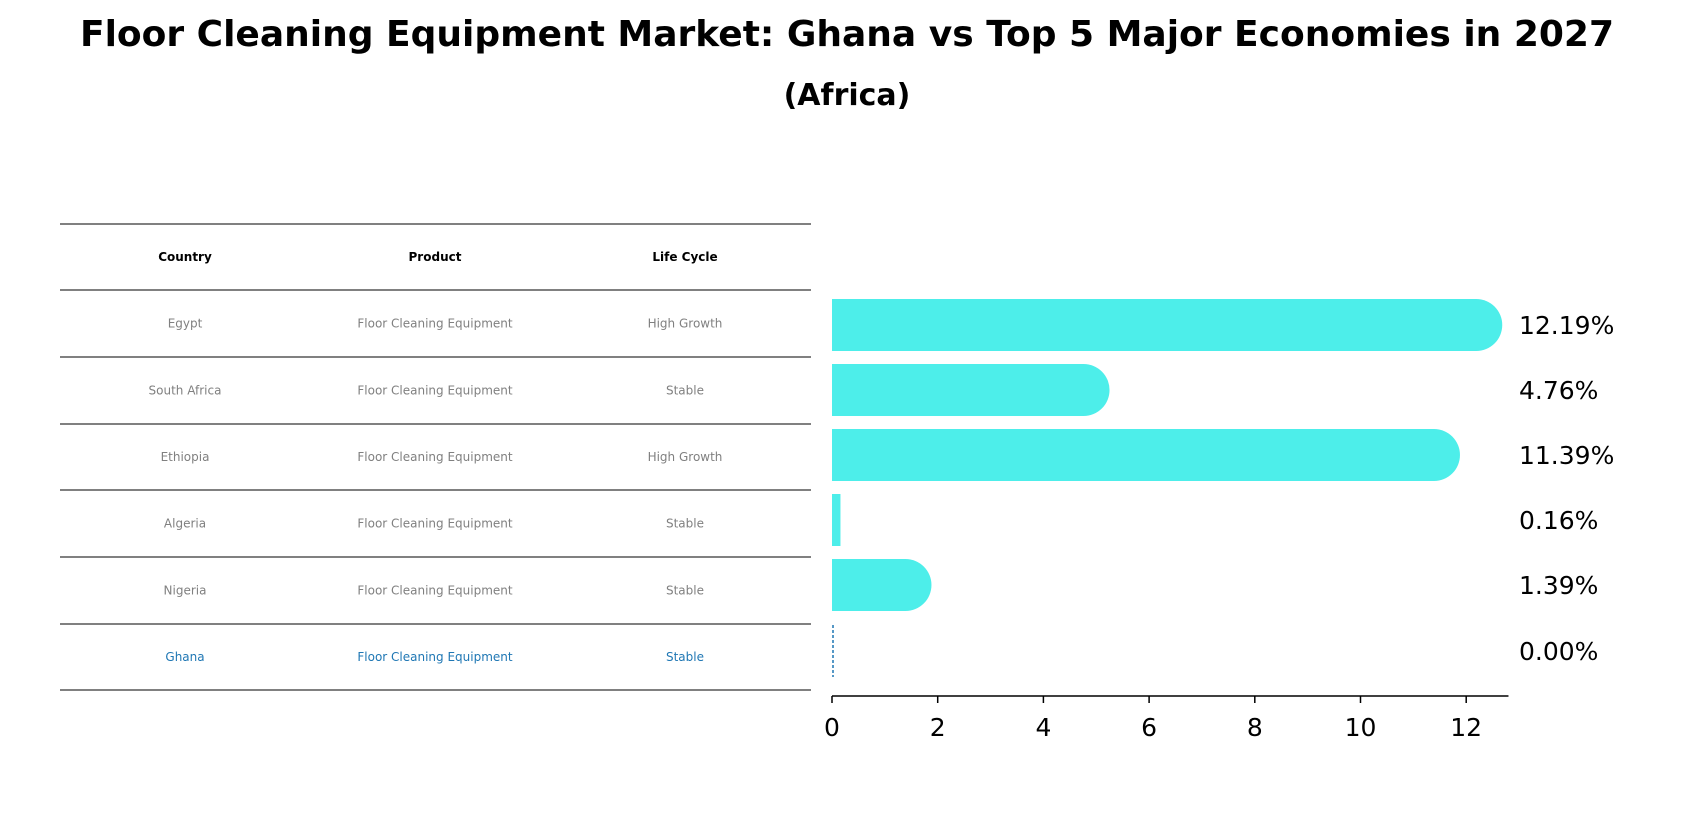 This screenshot has height=823, width=1694. What do you see at coordinates (685, 457) in the screenshot?
I see `table-cell-r2-c2: High Growth` at bounding box center [685, 457].